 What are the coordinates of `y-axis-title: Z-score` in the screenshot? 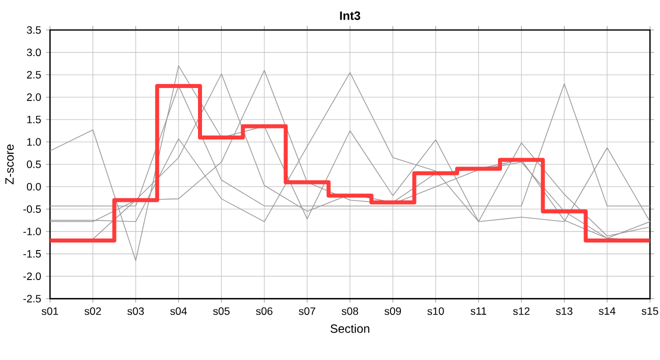 It's located at (9, 164).